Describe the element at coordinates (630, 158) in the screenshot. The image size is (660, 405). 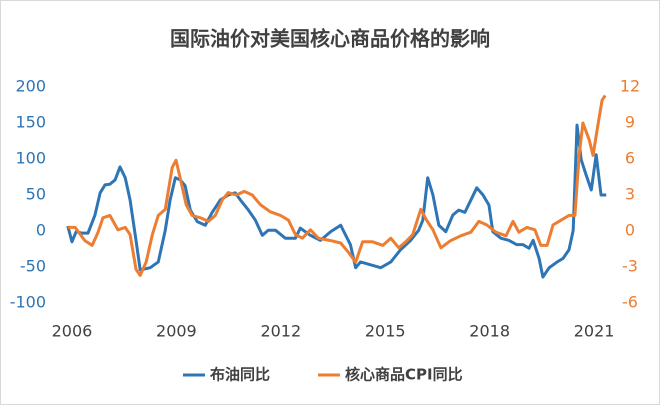
I see `y2-tick-label: 6` at that location.